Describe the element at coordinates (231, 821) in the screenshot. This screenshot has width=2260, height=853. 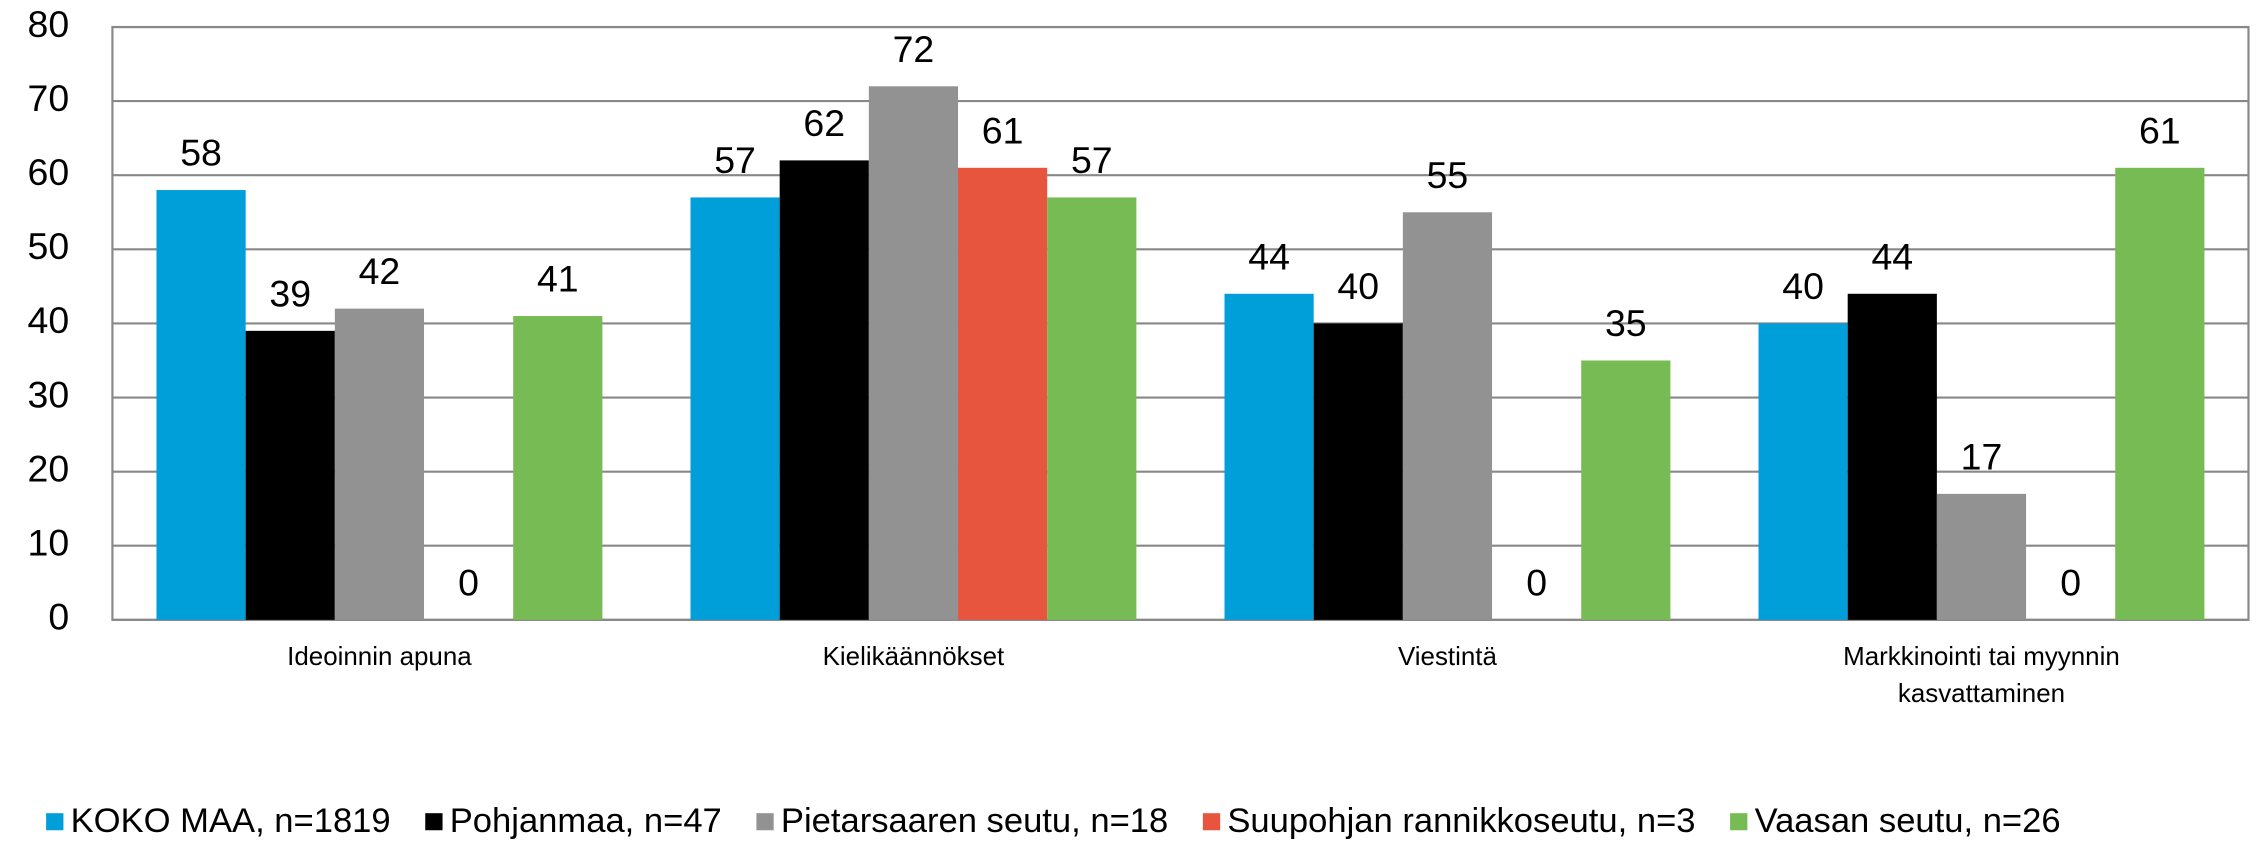
I see `legend-label: KOKO MAA, n=1819` at that location.